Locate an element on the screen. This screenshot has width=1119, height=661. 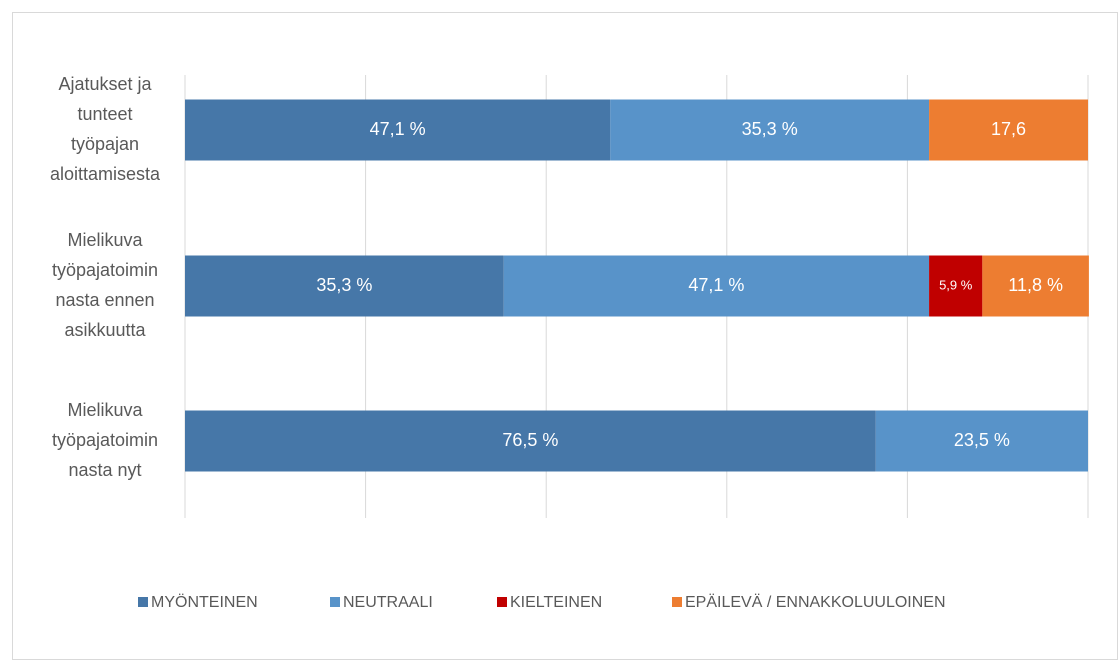
data-label: 23,5 % is located at coordinates (982, 440).